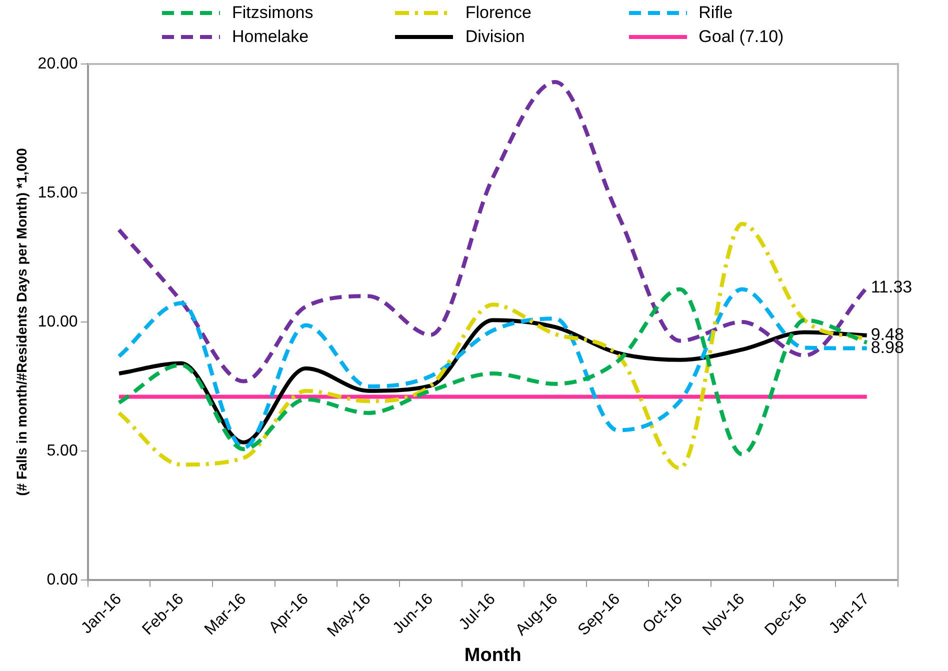 This screenshot has width=948, height=671. I want to click on y-tick-label: 10.00, so click(58, 321).